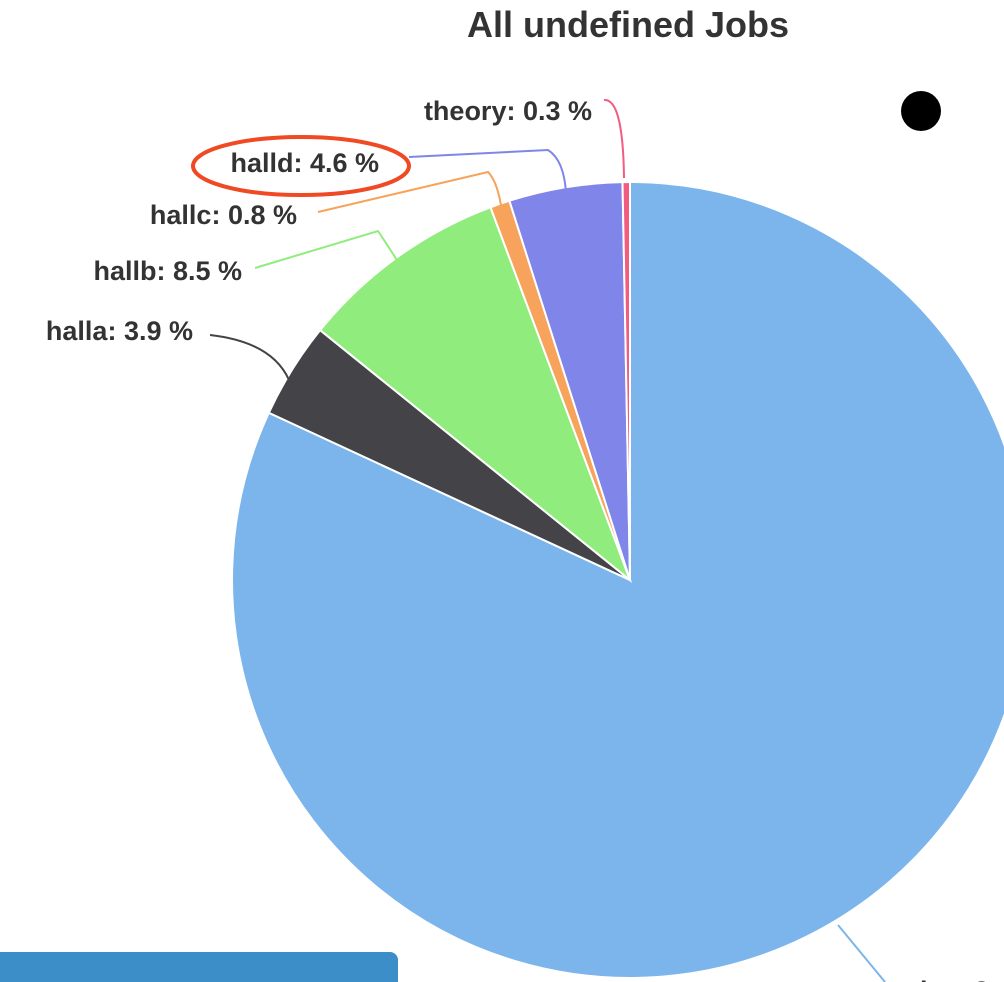 The height and width of the screenshot is (982, 1004). Describe the element at coordinates (326, 249) in the screenshot. I see `leader-line-hallb` at that location.